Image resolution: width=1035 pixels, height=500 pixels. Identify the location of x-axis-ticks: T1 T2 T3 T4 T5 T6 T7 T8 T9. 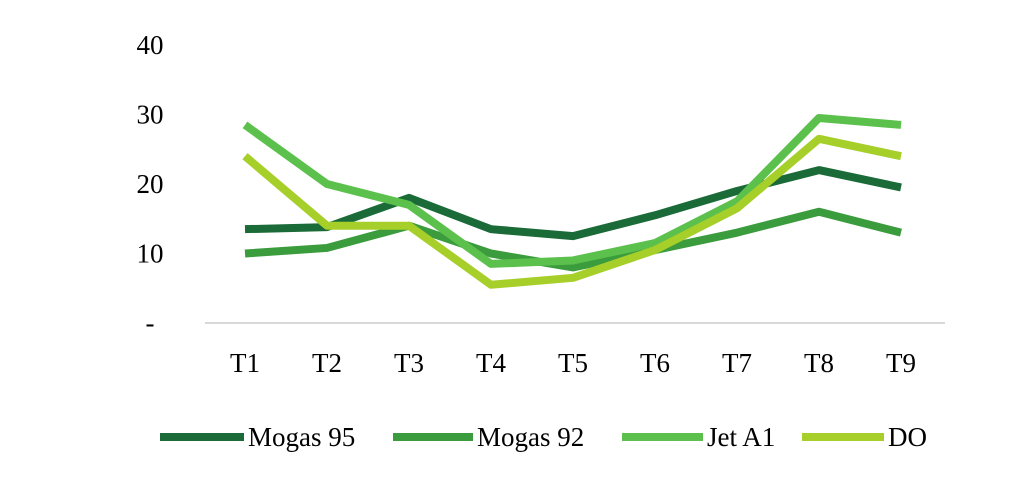
(573, 363).